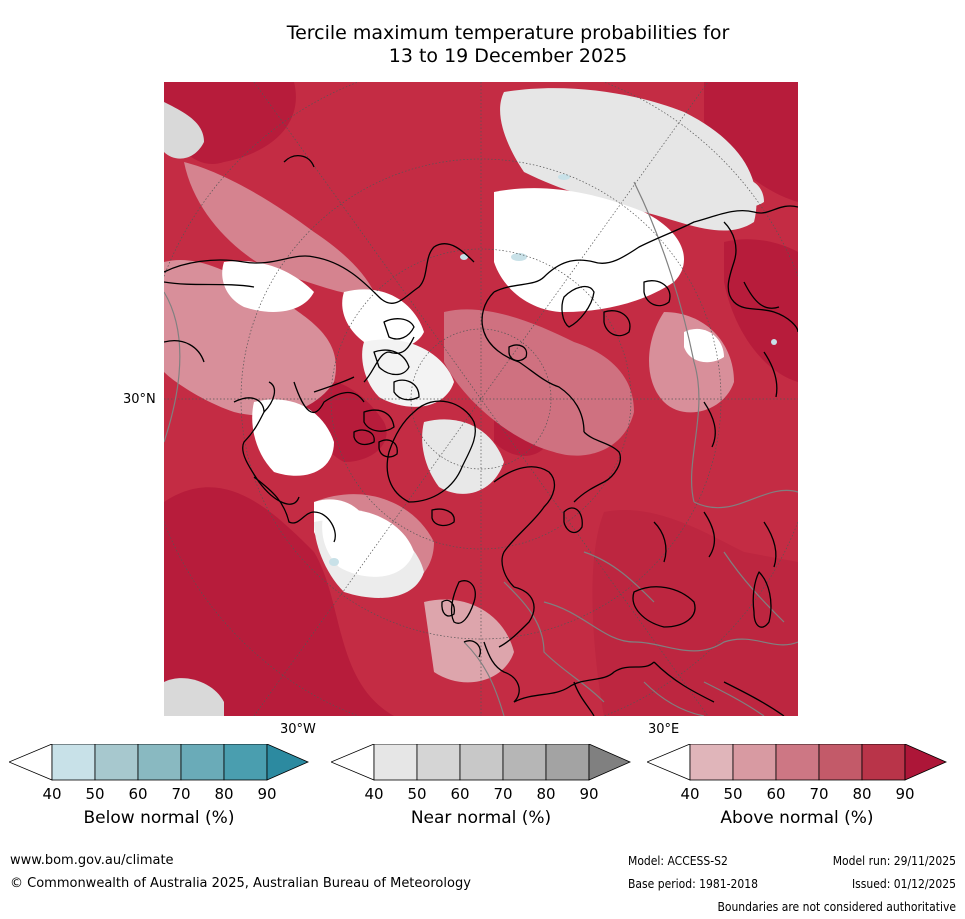  I want to click on colorbar-below-normal: 40 50 60 70 80 90 Below normal (%), so click(159, 789).